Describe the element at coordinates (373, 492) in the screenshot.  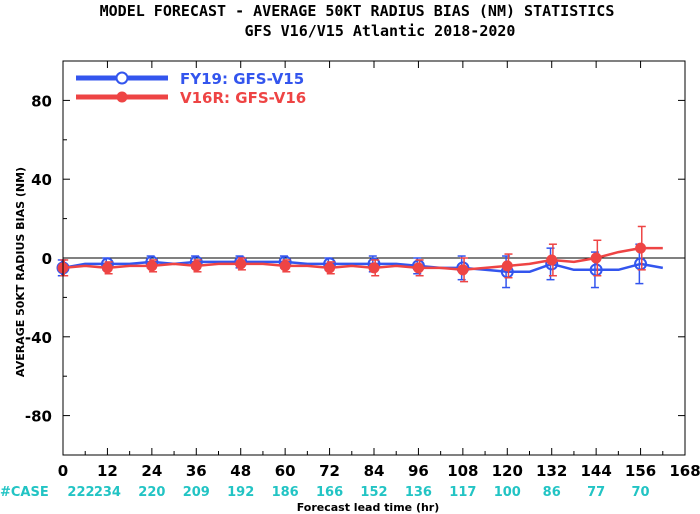
I see `case-count: 152` at that location.